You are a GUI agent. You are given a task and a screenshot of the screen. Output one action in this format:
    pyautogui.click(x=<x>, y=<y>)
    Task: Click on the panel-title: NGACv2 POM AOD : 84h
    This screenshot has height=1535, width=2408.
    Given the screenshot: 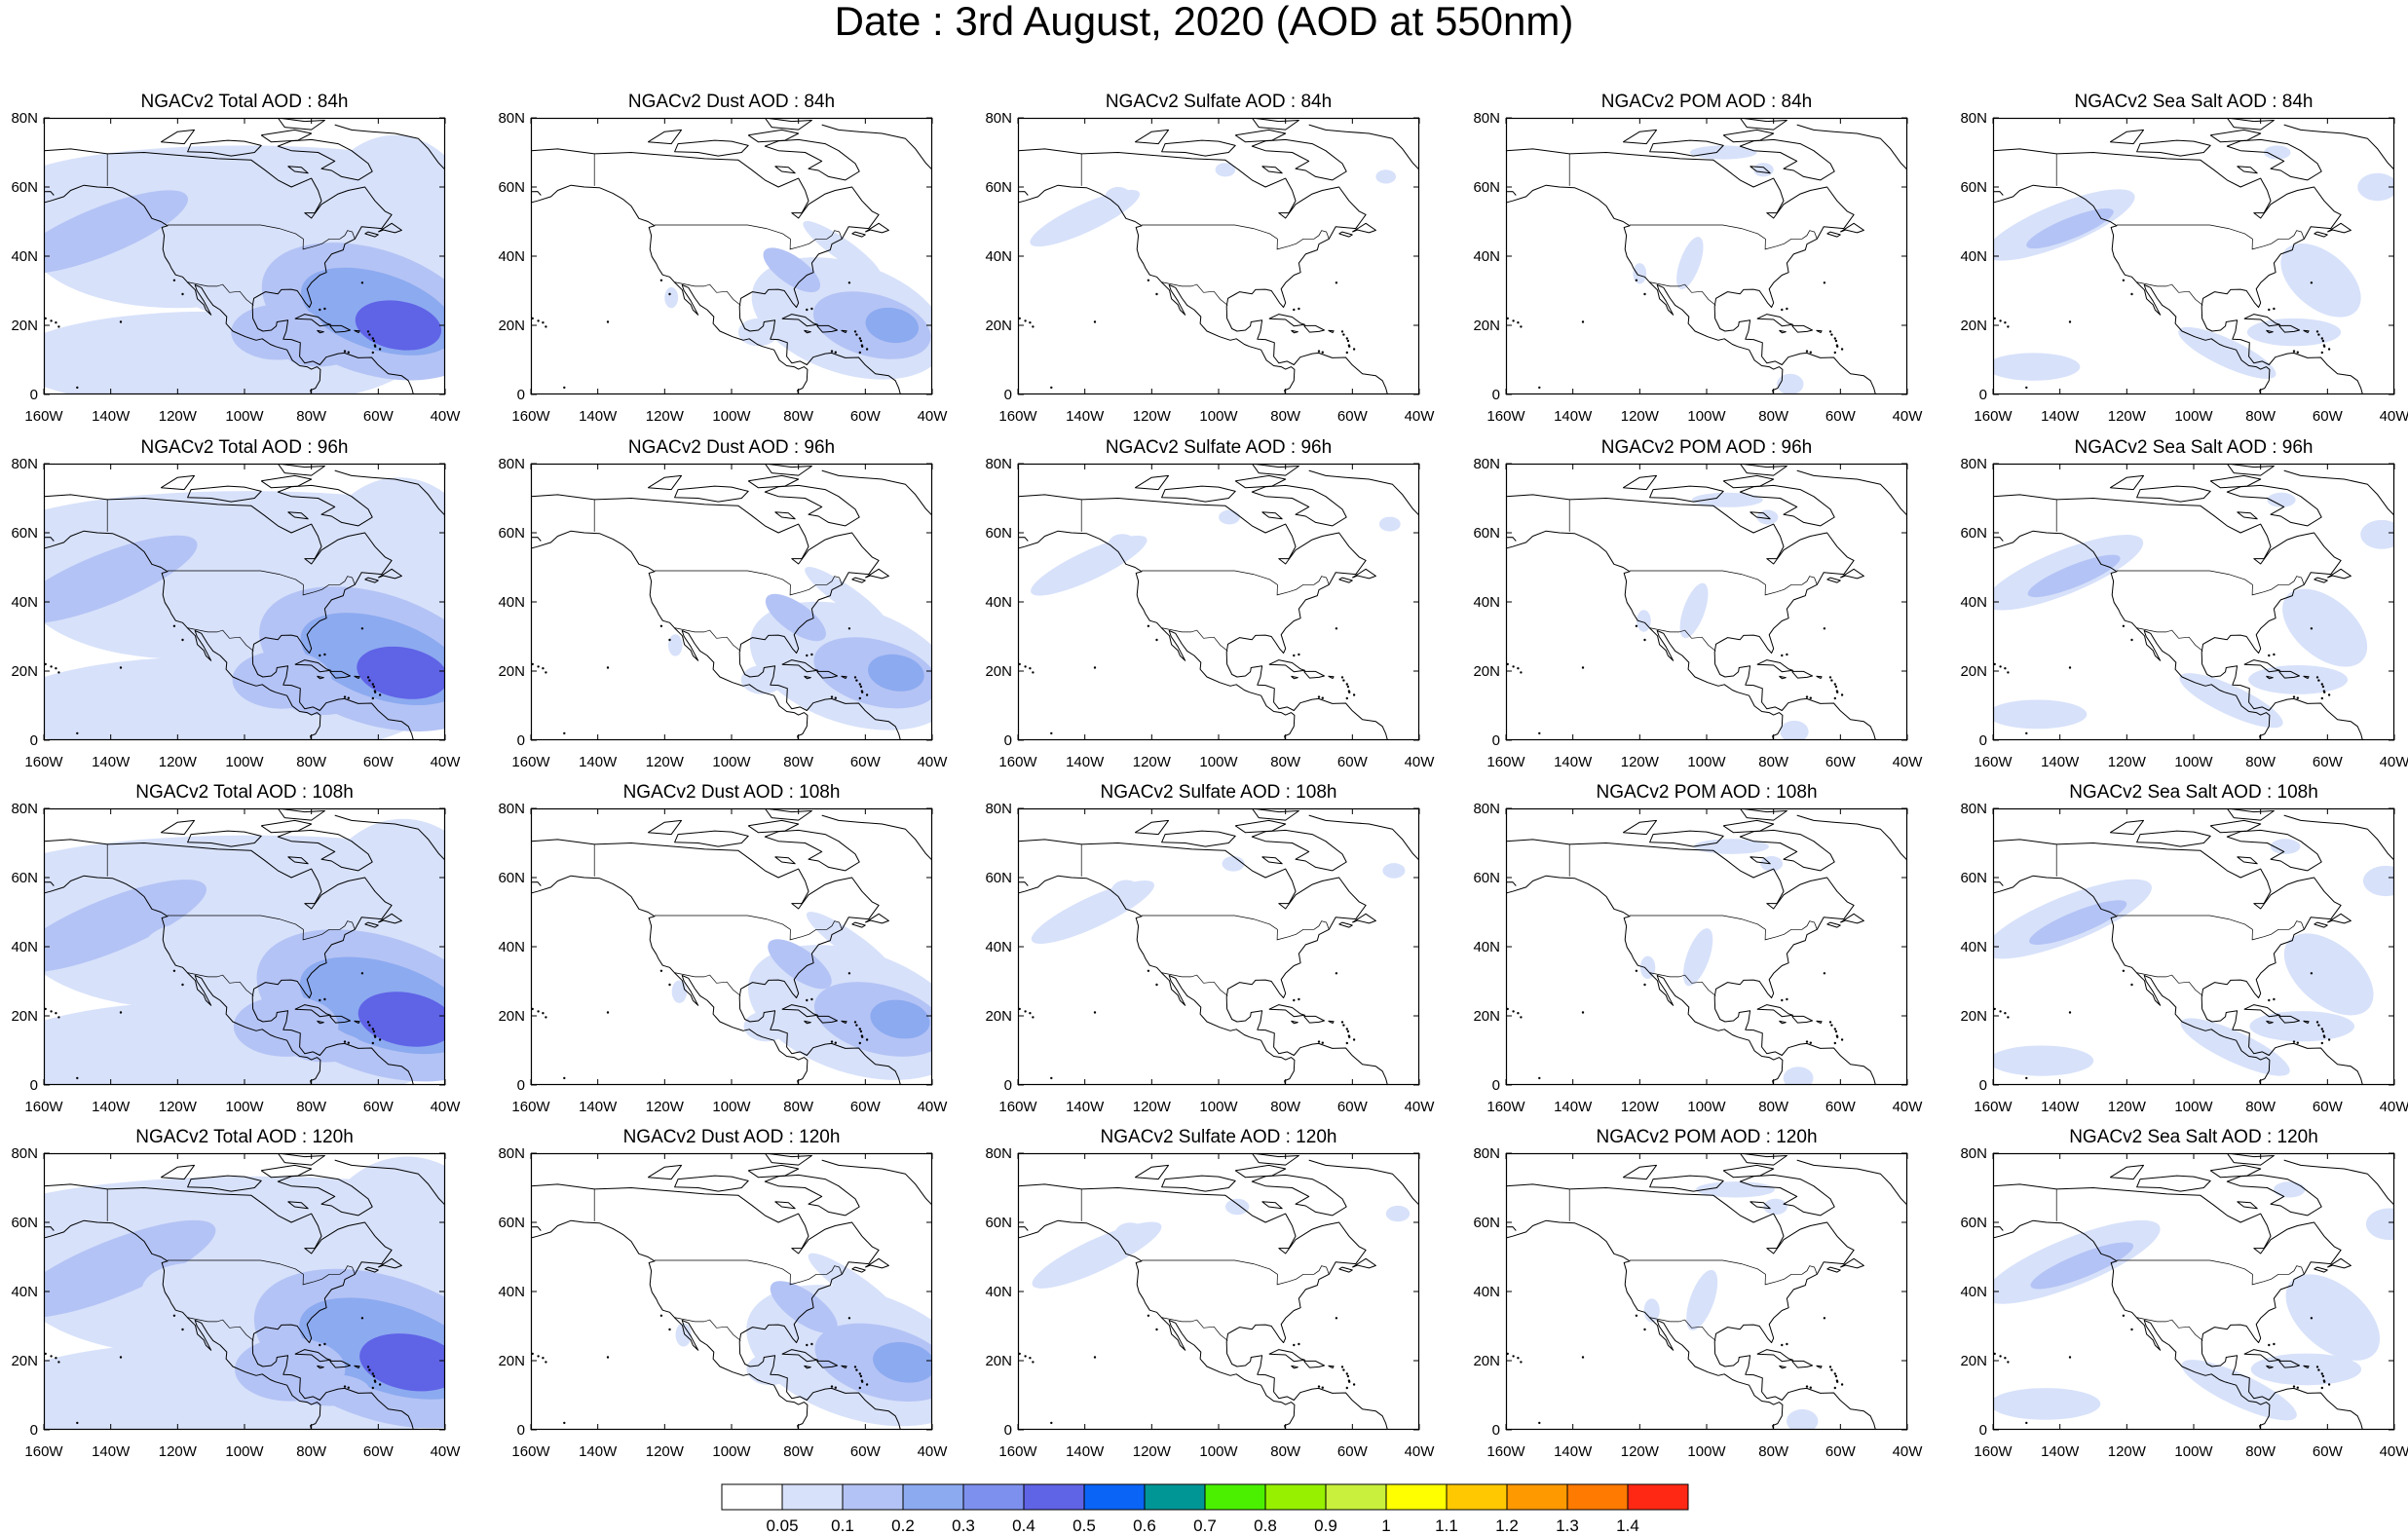 What is the action you would take?
    pyautogui.click(x=1706, y=102)
    